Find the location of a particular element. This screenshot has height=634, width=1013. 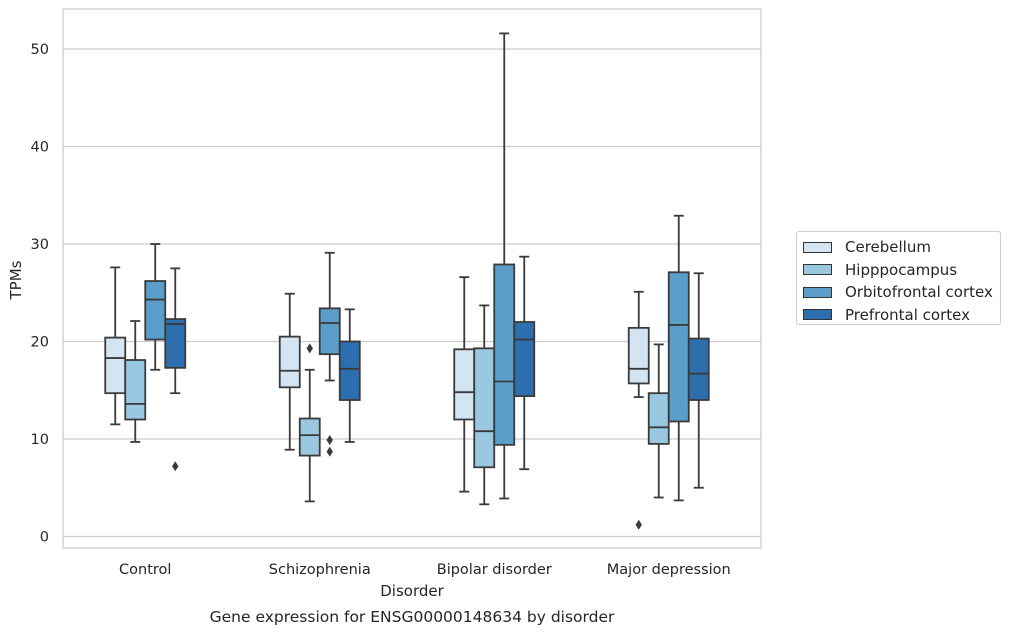

legend-item-orbitofrontal-cortex: Orbitofrontal cortex is located at coordinates (901, 292).